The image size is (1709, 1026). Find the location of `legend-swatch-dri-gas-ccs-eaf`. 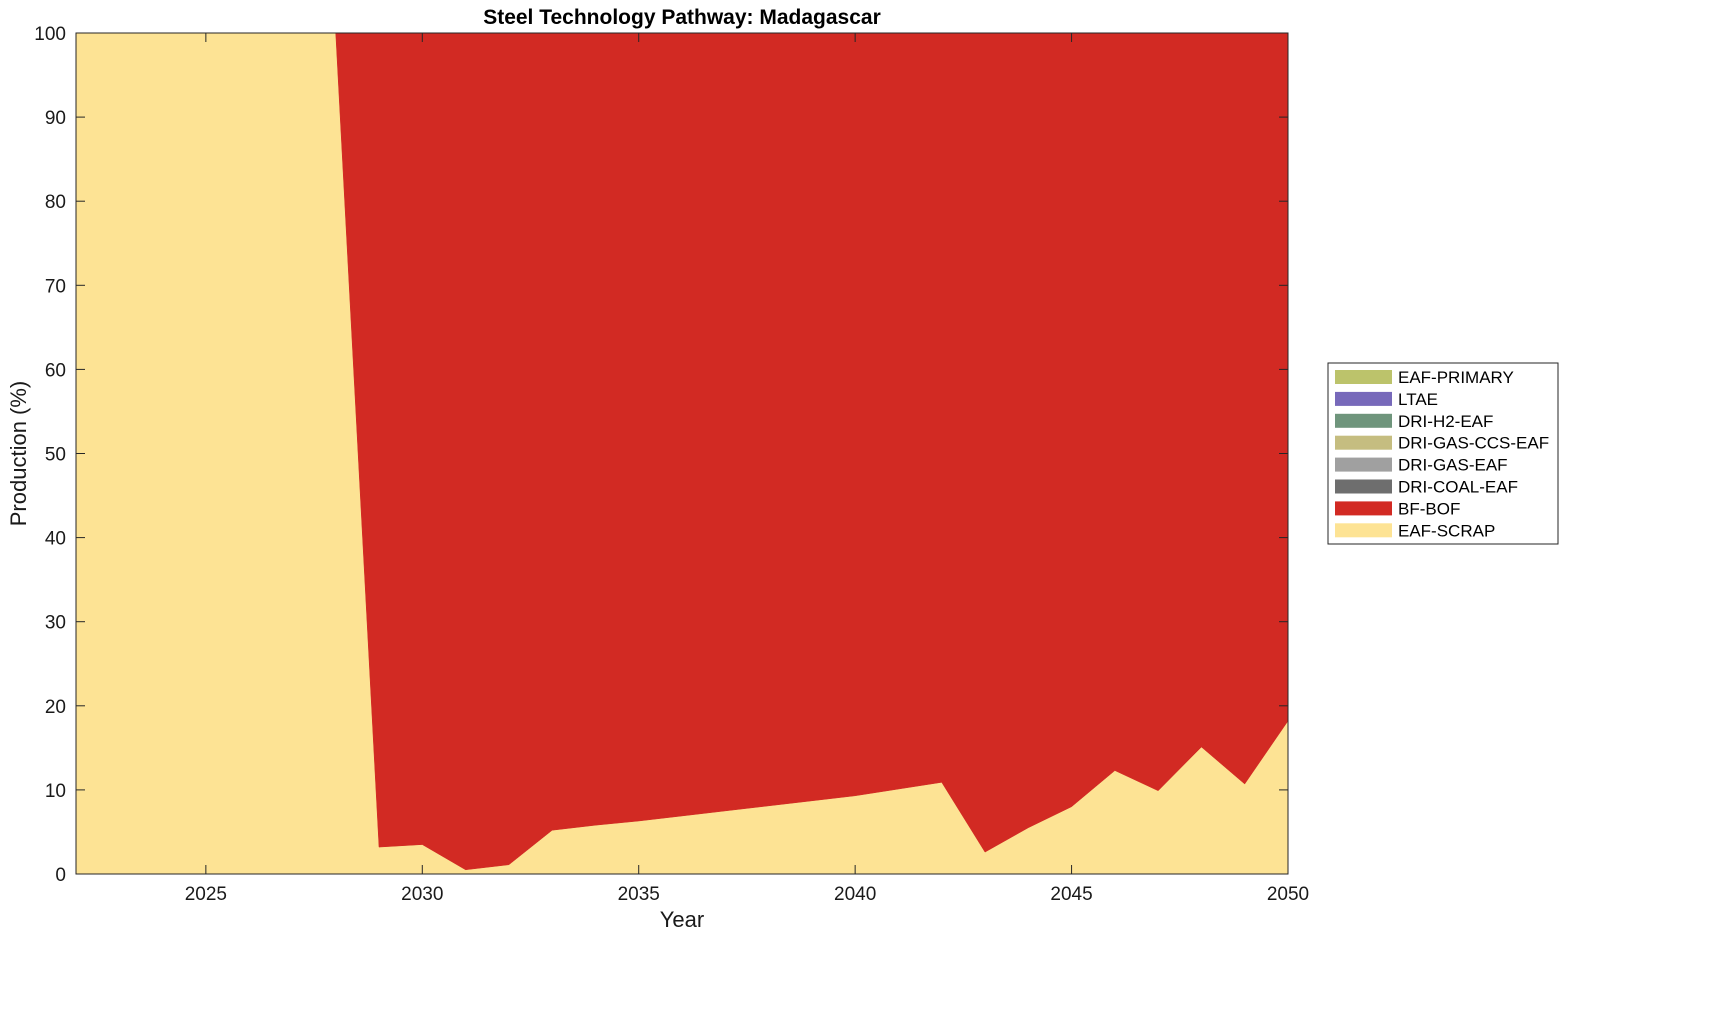

legend-swatch-dri-gas-ccs-eaf is located at coordinates (1363, 442).